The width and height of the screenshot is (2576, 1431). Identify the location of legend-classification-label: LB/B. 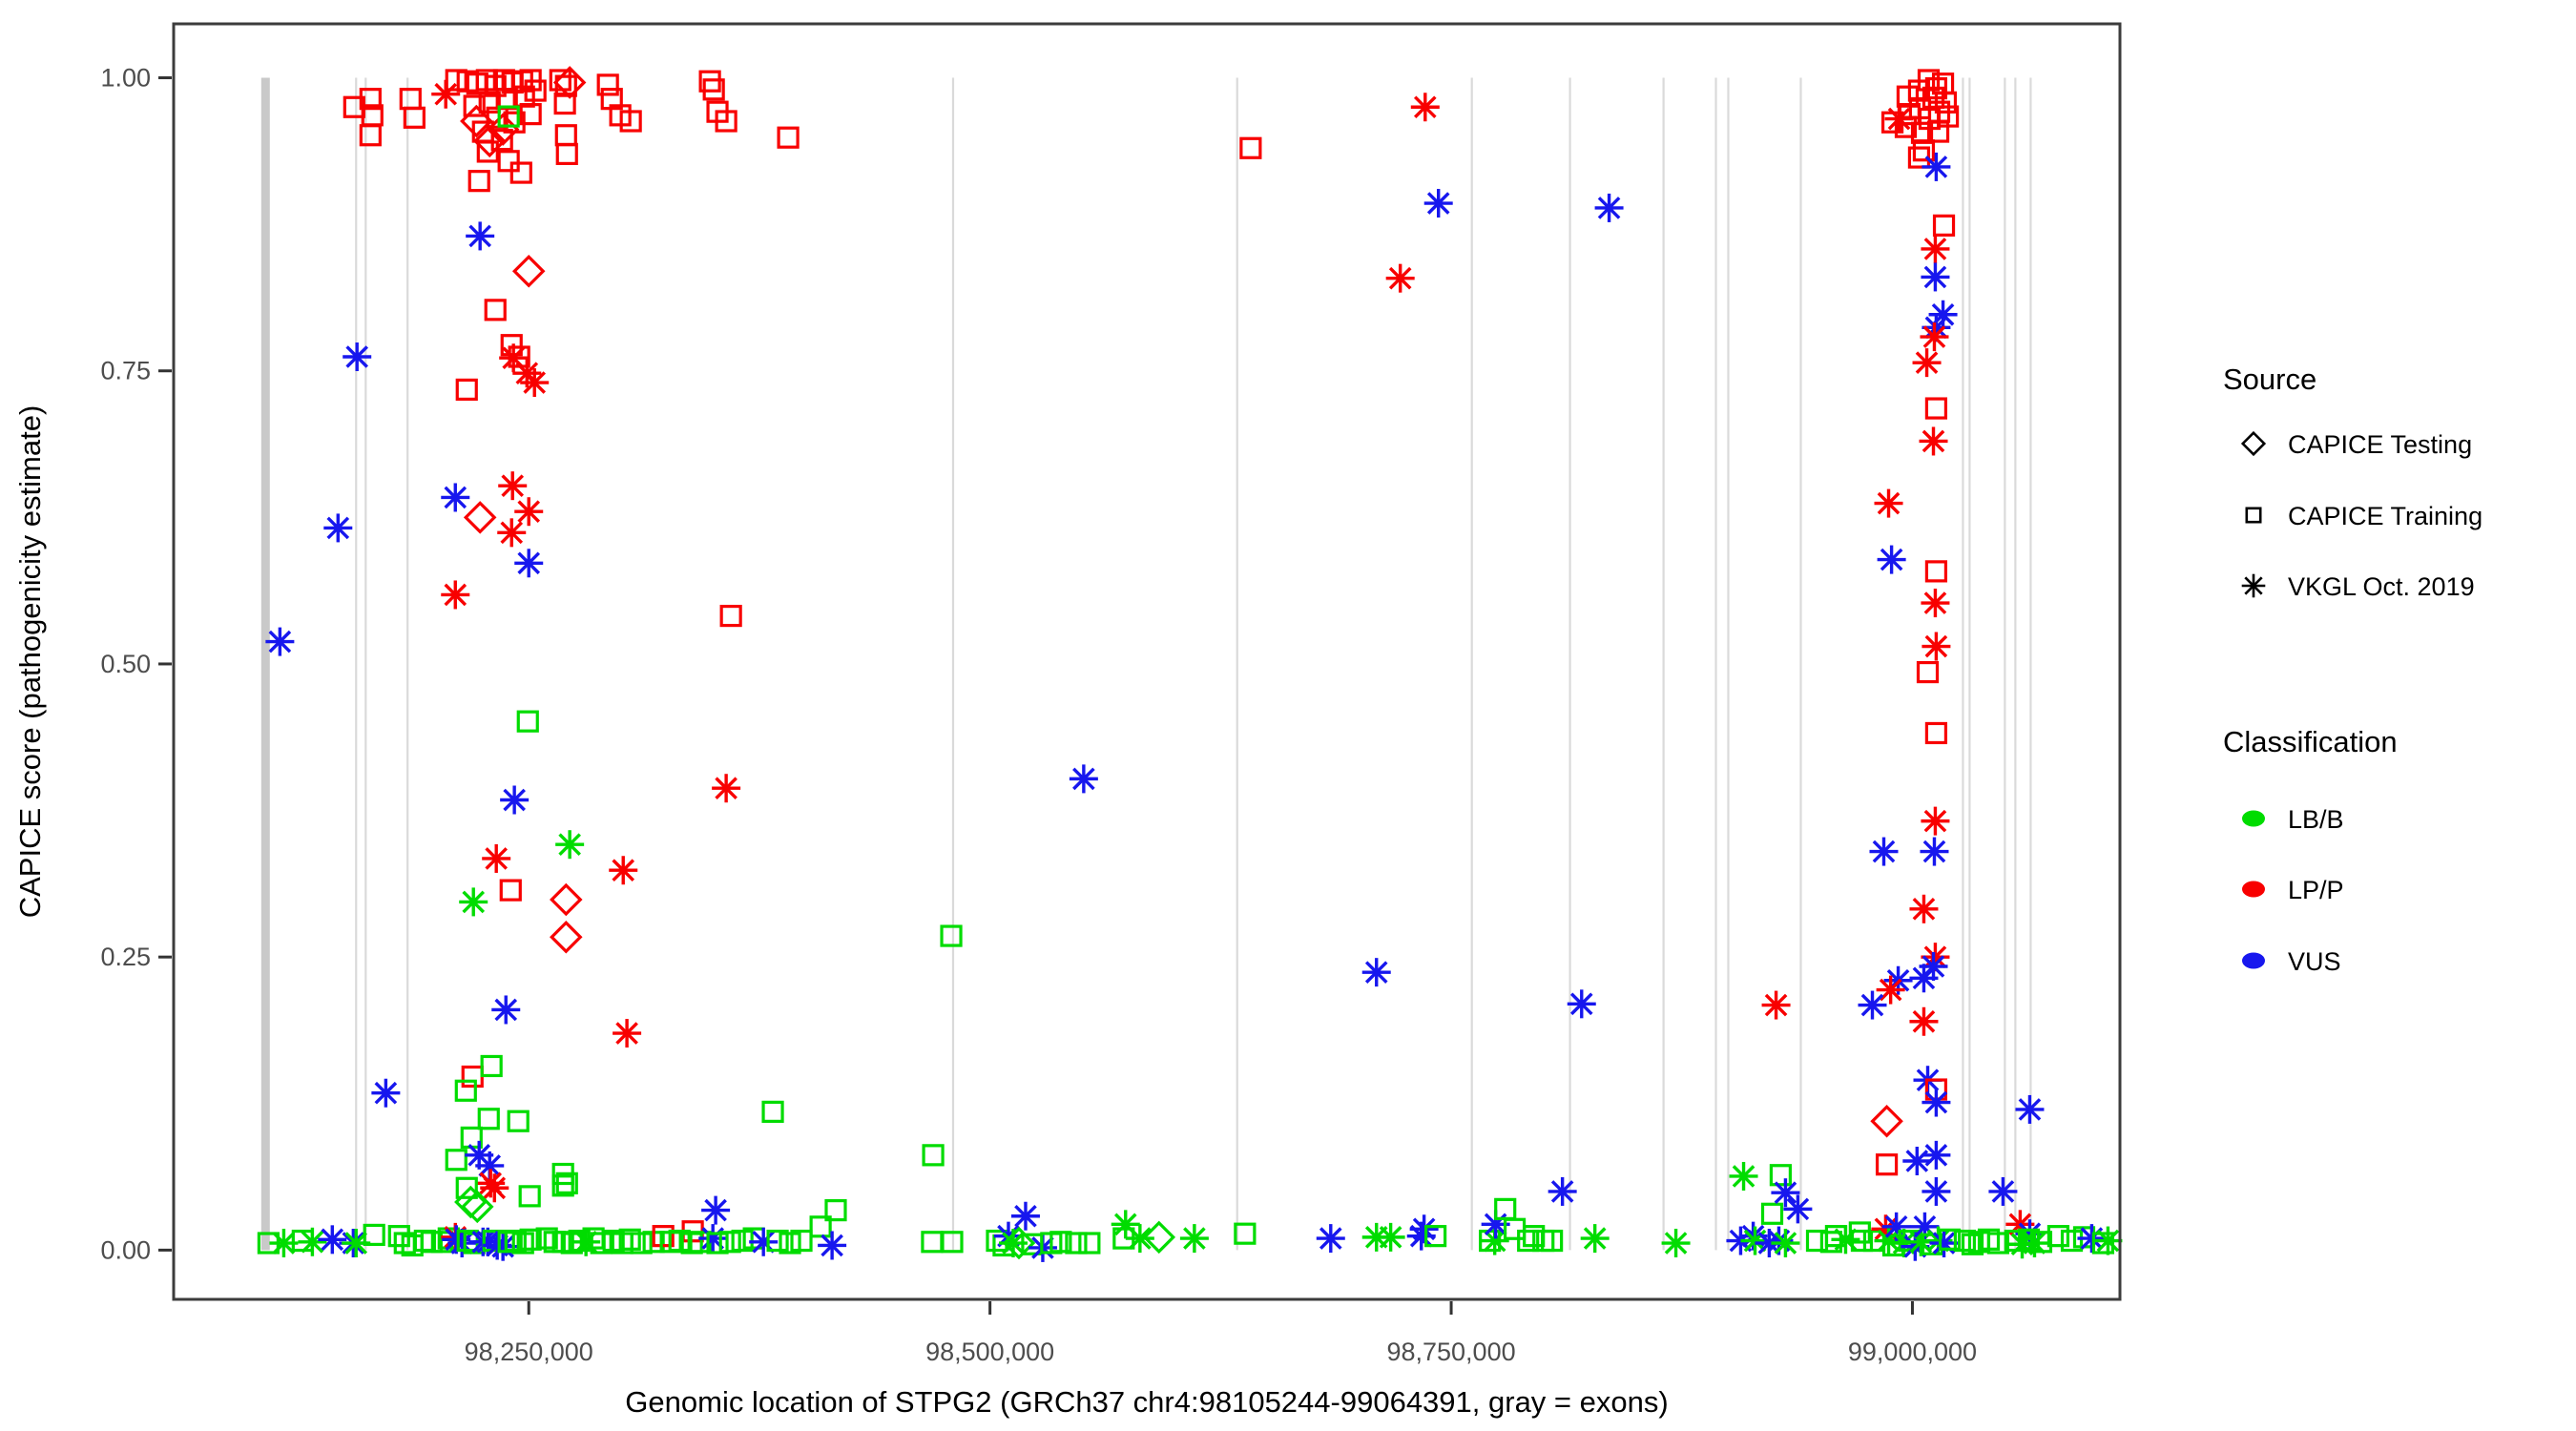
(2316, 820).